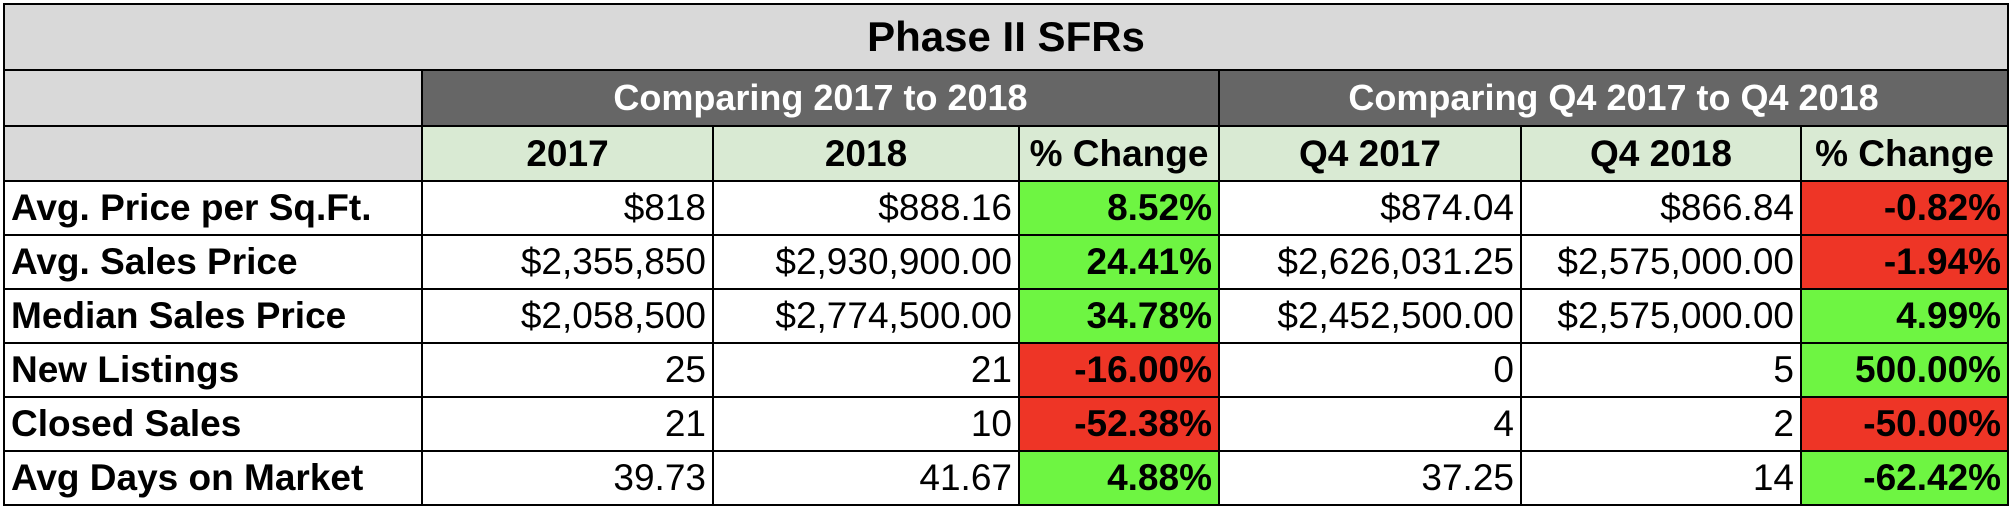 This screenshot has height=520, width=2016. What do you see at coordinates (1370, 478) in the screenshot?
I see `value-cell: 37.25` at bounding box center [1370, 478].